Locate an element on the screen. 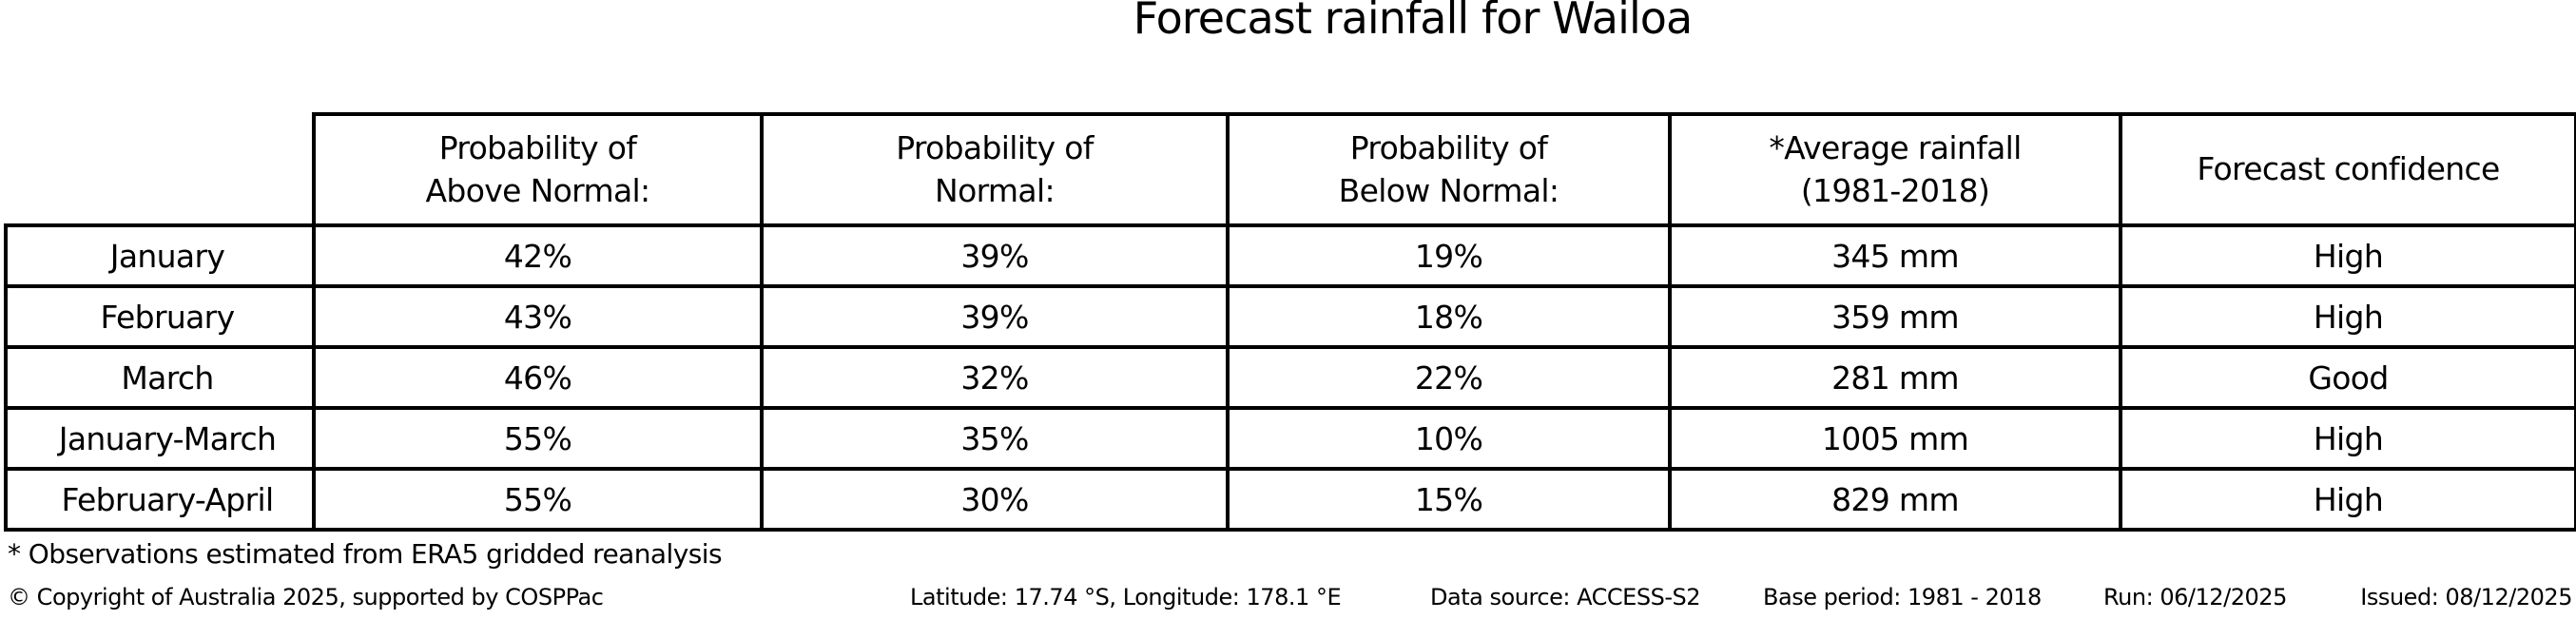 The height and width of the screenshot is (620, 2576). period-cell: January-March is located at coordinates (160, 438).